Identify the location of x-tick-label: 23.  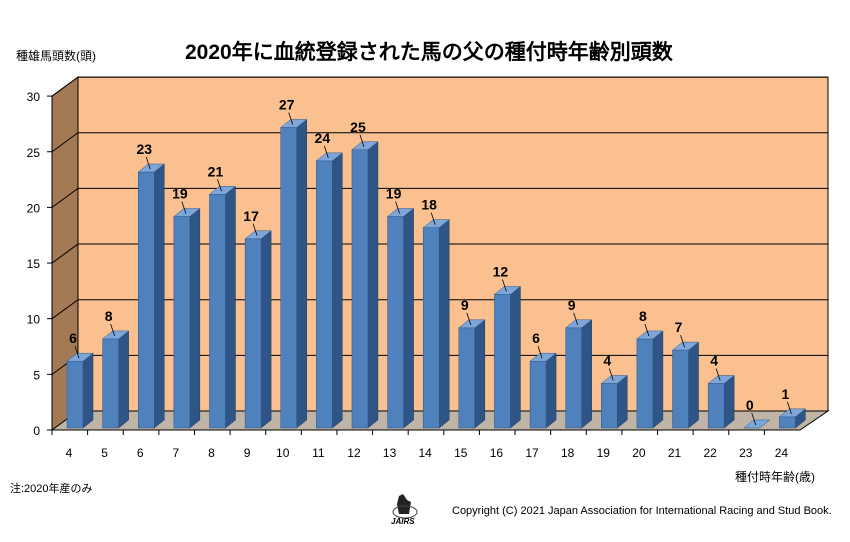
(746, 453).